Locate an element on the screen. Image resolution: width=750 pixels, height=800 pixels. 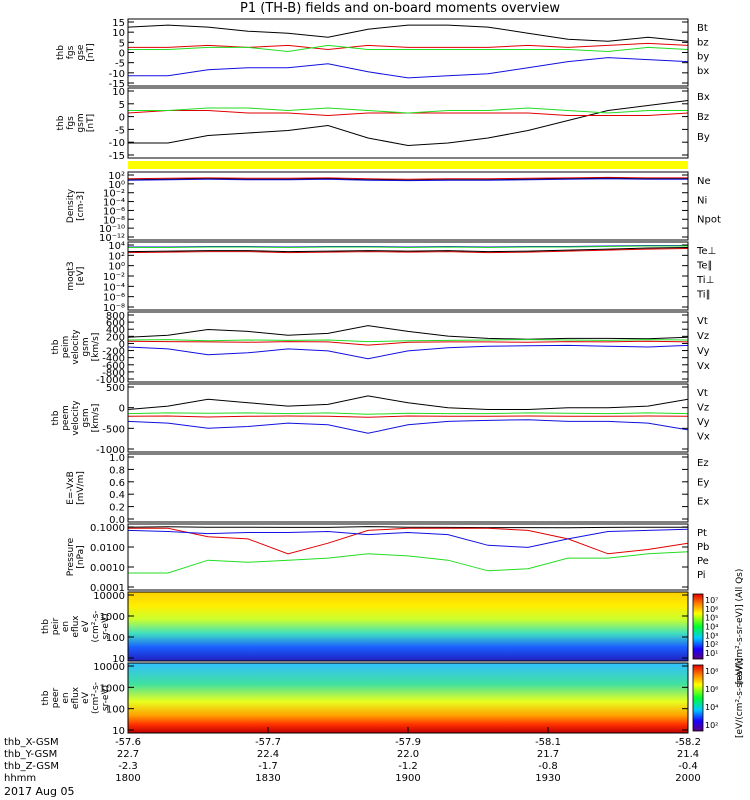
y-gsm-label: 22.0 is located at coordinates (408, 754).